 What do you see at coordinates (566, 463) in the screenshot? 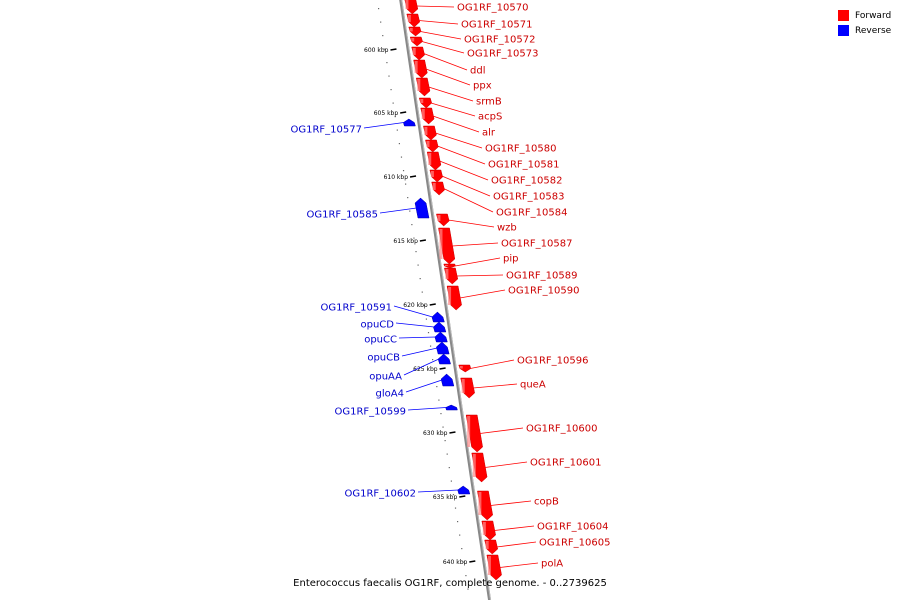
I see `gene-label: OG1RF_10601` at bounding box center [566, 463].